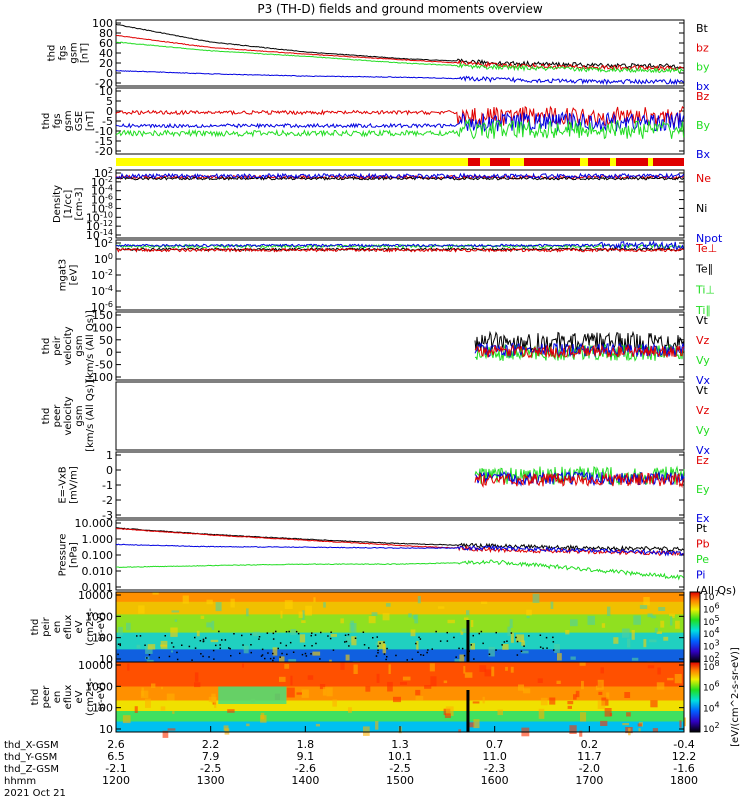 This screenshot has width=750, height=804. Describe the element at coordinates (400, 756) in the screenshot. I see `x-tick-label: 10.1` at that location.